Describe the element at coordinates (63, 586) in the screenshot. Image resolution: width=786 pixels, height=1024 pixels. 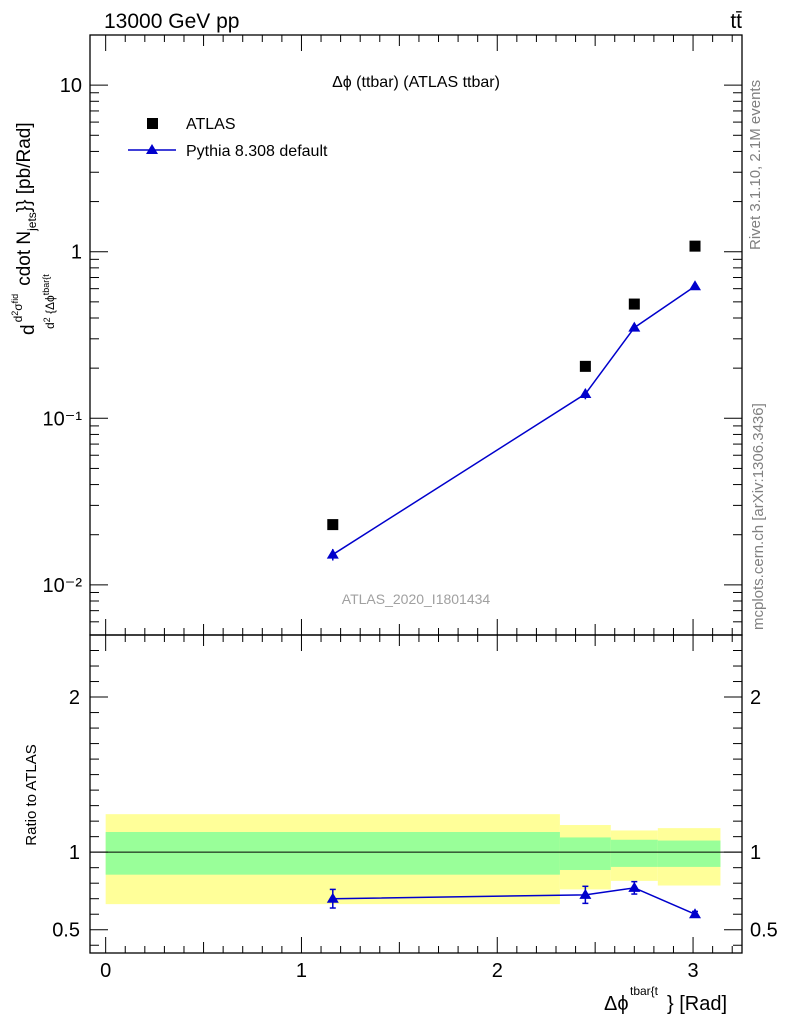
I see `main-y-tick-label: 10⁻²` at that location.